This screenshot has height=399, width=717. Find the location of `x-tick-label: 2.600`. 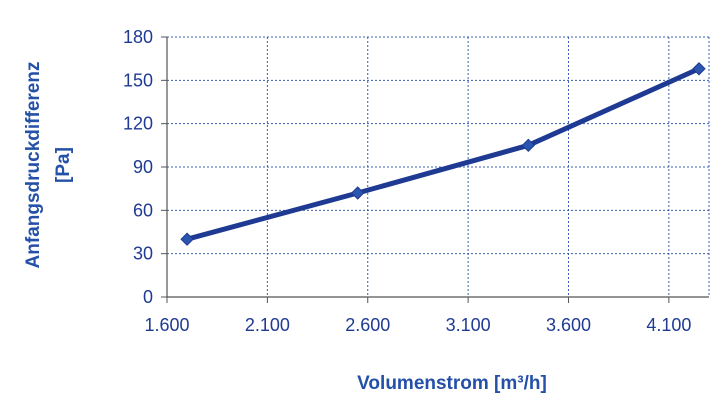

x-tick-label: 2.600 is located at coordinates (367, 325).